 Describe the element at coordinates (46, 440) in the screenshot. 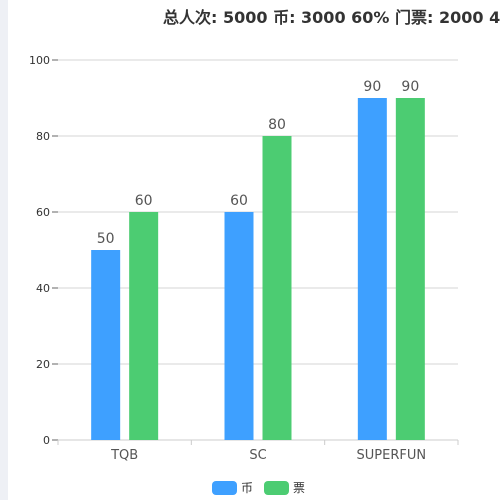

I see `y-tick-label: 0` at that location.